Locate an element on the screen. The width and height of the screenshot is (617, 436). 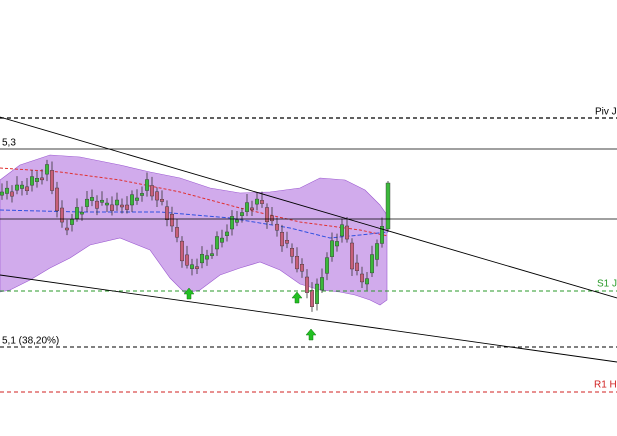
r1-label: R1 H is located at coordinates (605, 385).